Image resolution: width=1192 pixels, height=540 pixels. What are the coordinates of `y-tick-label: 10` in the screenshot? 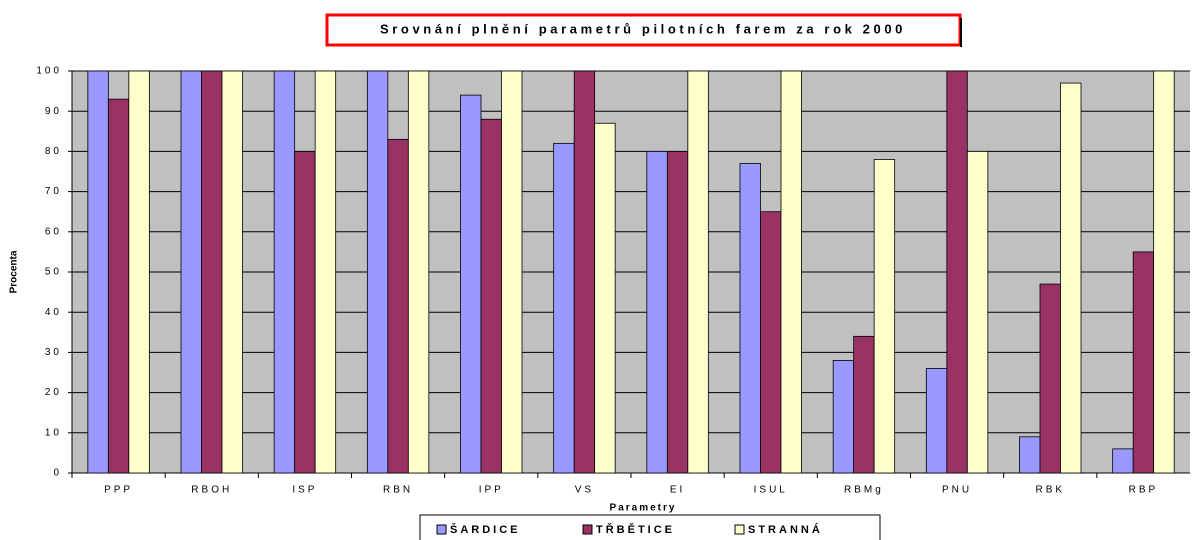 It's located at (53, 432).